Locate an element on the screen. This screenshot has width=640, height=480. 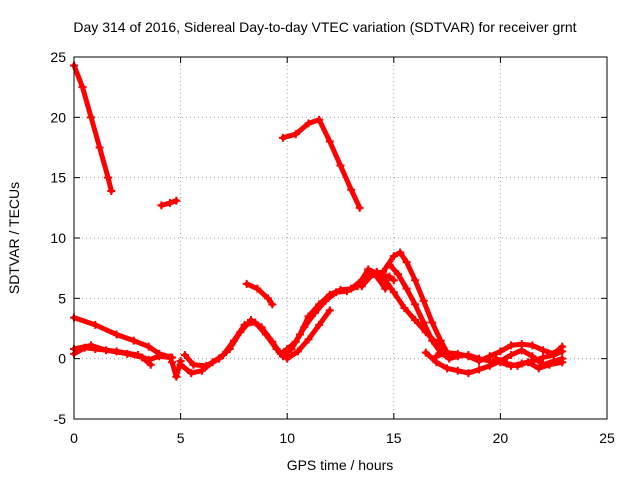
y-tick-label: 15 is located at coordinates (58, 178).